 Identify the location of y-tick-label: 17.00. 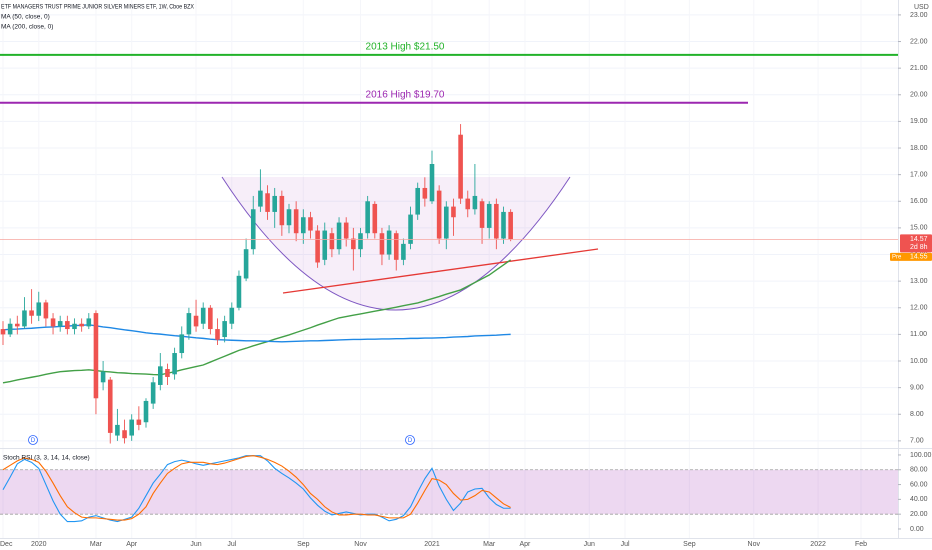
(919, 174).